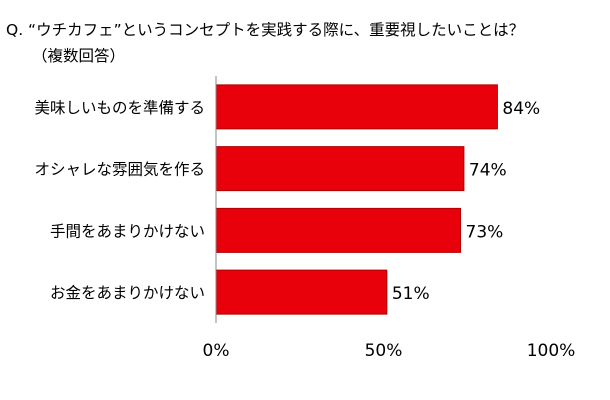  I want to click on x-tick-label: 0%, so click(216, 351).